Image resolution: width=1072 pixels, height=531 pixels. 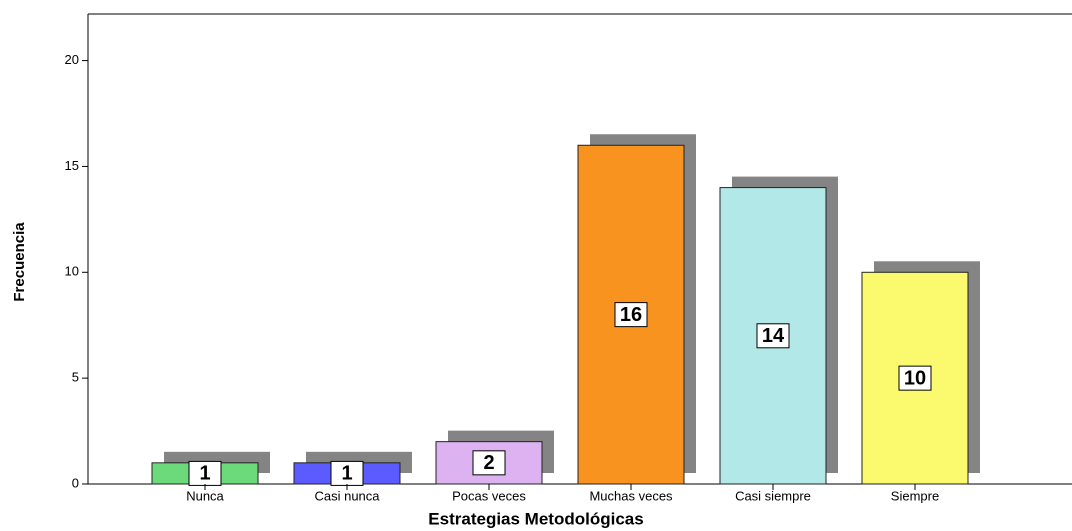 What do you see at coordinates (75, 377) in the screenshot?
I see `y-tick-label: 5` at bounding box center [75, 377].